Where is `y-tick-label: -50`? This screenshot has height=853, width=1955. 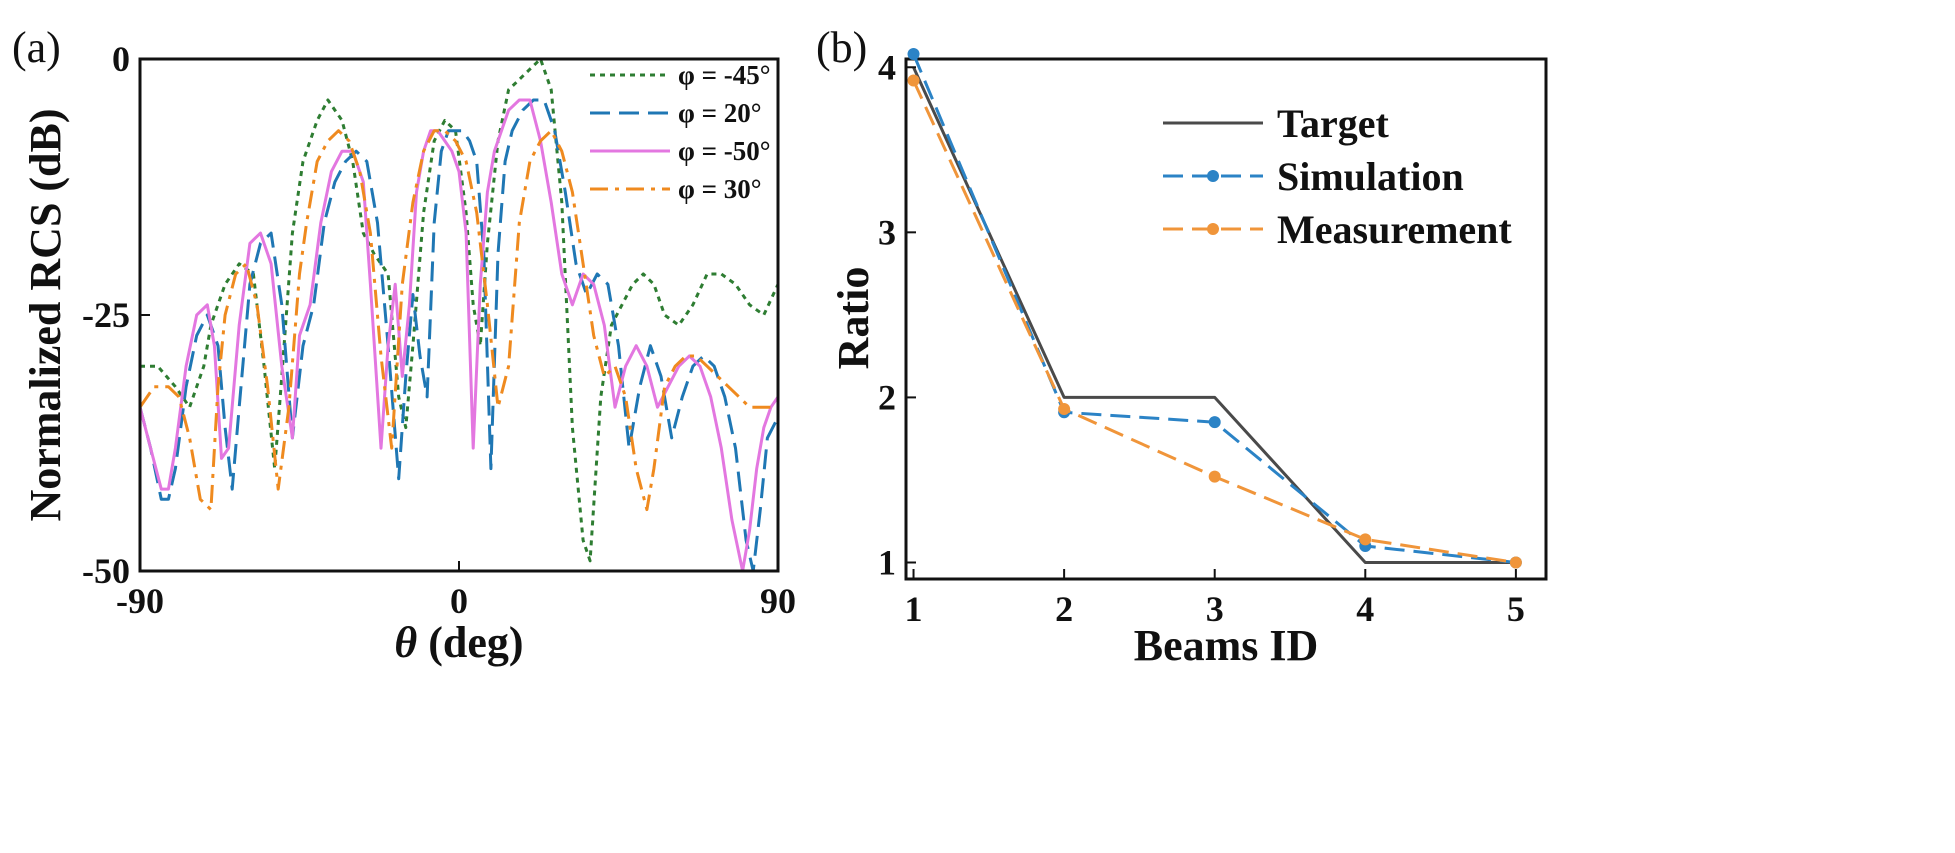 y-tick-label: -50 is located at coordinates (106, 571).